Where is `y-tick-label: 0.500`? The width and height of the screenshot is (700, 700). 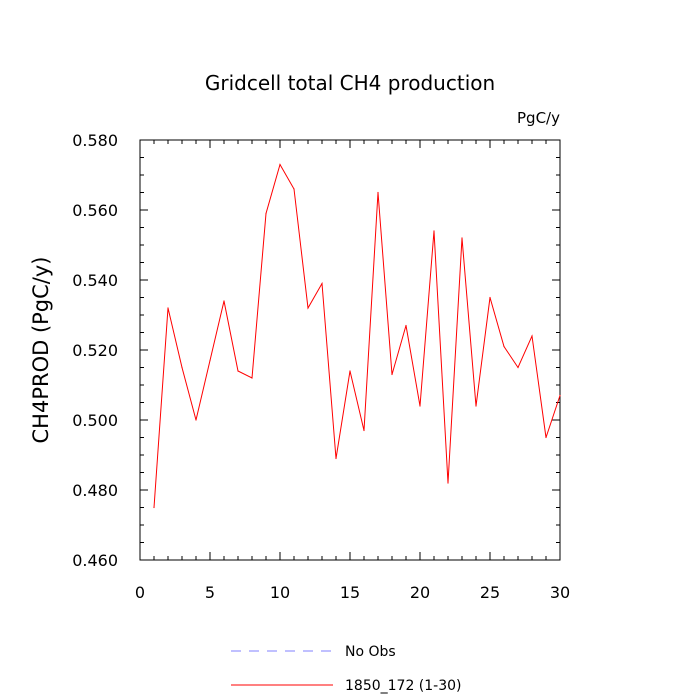
y-tick-label: 0.500 is located at coordinates (95, 420).